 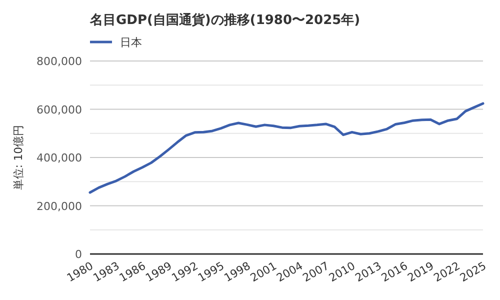 What do you see at coordinates (131, 42) in the screenshot?
I see `legend-label: 日本` at bounding box center [131, 42].